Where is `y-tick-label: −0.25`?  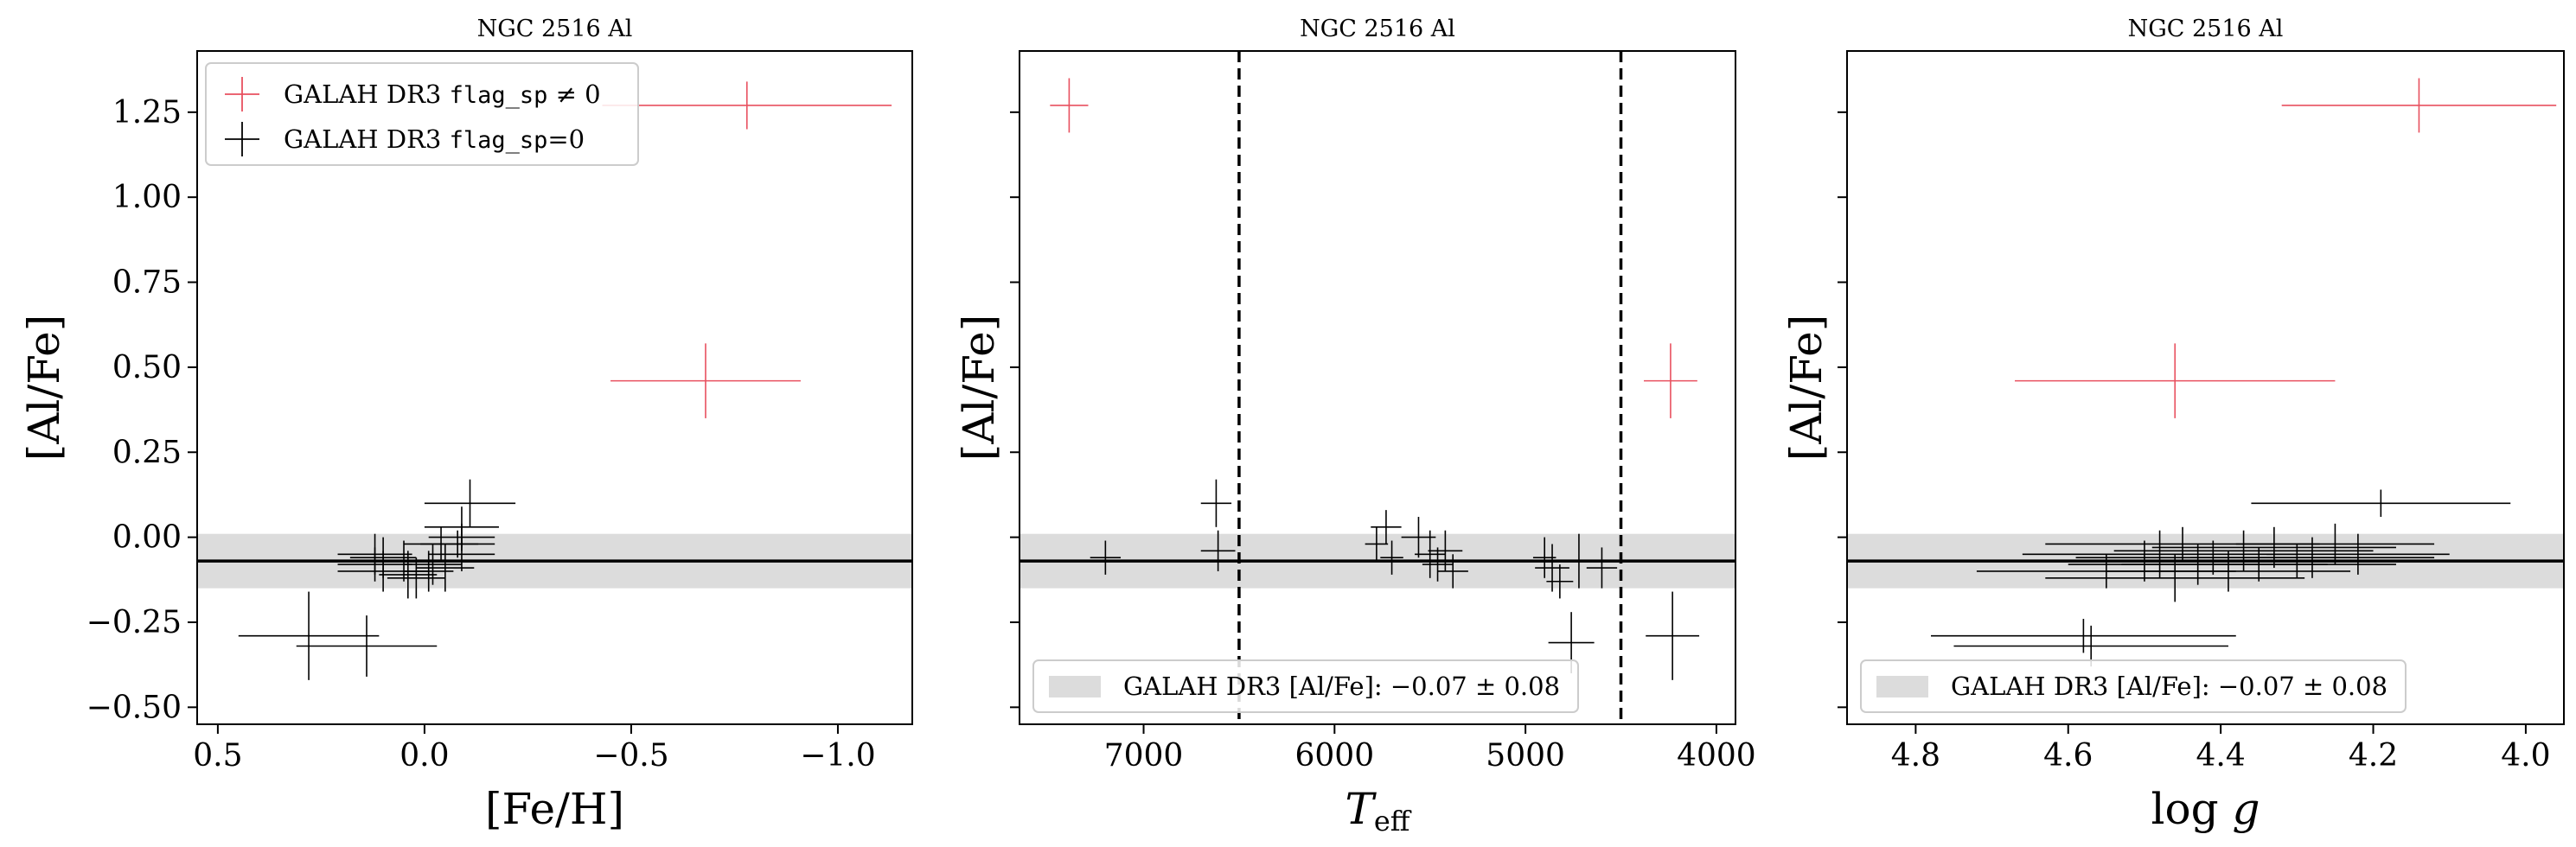
y-tick-label: −0.25 is located at coordinates (134, 622).